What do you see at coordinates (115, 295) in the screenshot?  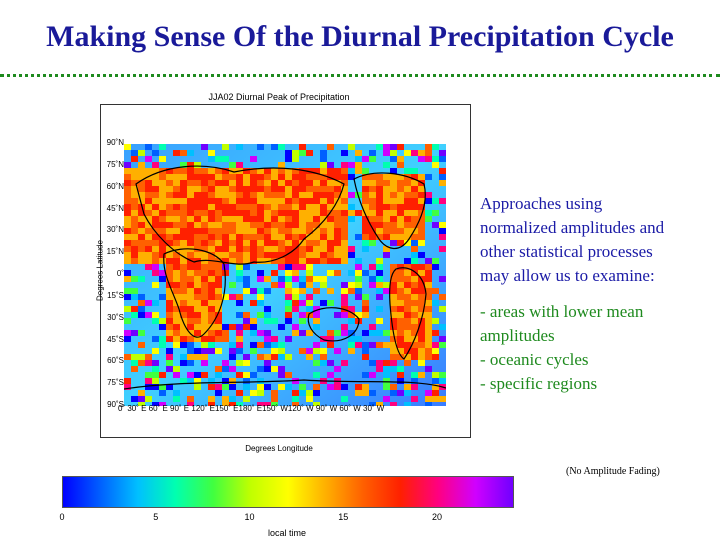 I see `y-tick-label: 15˚S` at bounding box center [115, 295].